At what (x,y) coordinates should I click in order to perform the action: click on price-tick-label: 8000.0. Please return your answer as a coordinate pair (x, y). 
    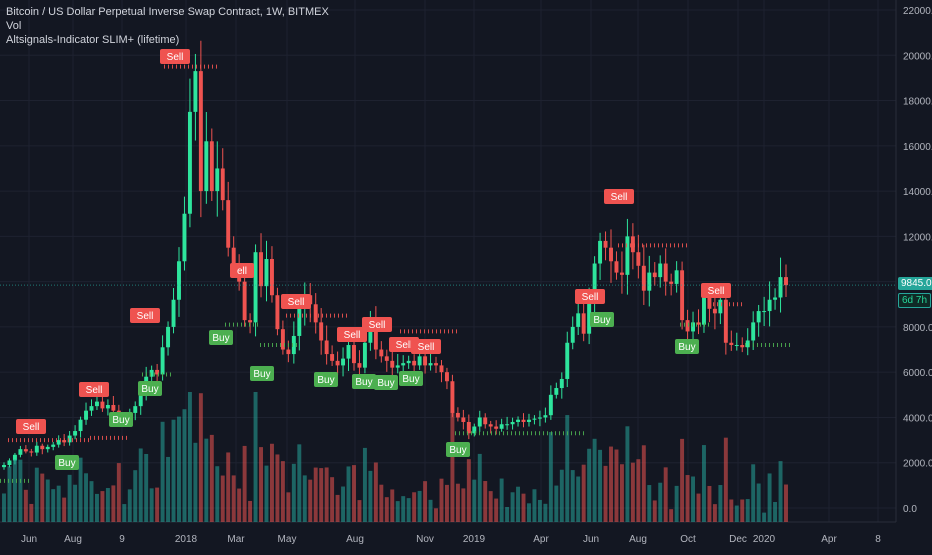
    Looking at the image, I should click on (917, 328).